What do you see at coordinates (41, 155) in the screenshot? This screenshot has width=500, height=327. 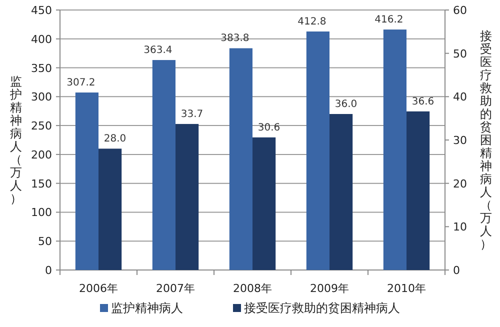 I see `y-tick-label: 200` at bounding box center [41, 155].